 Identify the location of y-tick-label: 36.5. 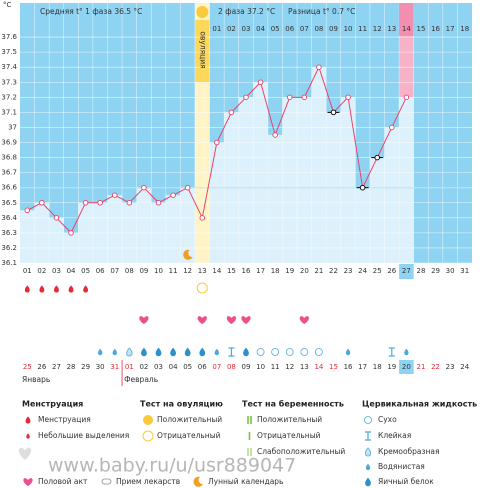
(9, 203).